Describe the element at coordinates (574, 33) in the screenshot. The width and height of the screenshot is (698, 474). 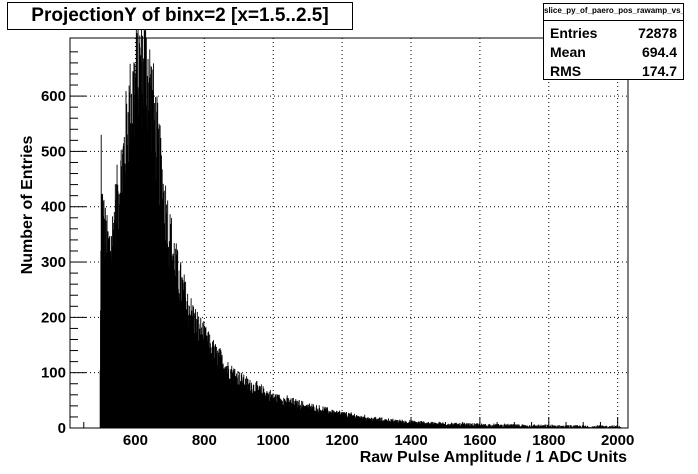
I see `stats-key: Entries` at that location.